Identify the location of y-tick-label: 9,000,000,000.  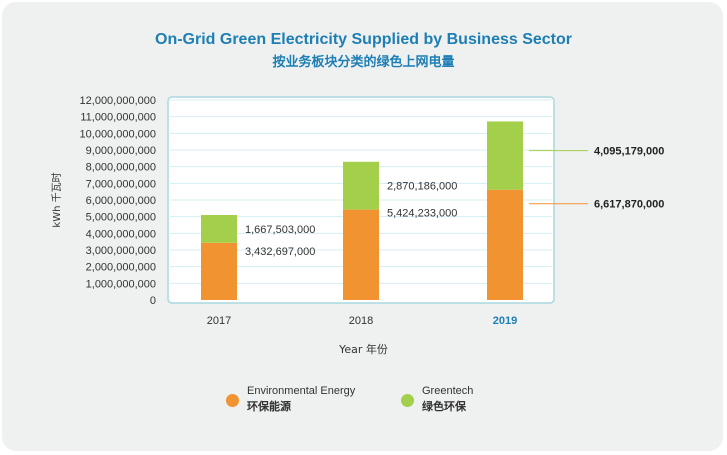
(121, 151).